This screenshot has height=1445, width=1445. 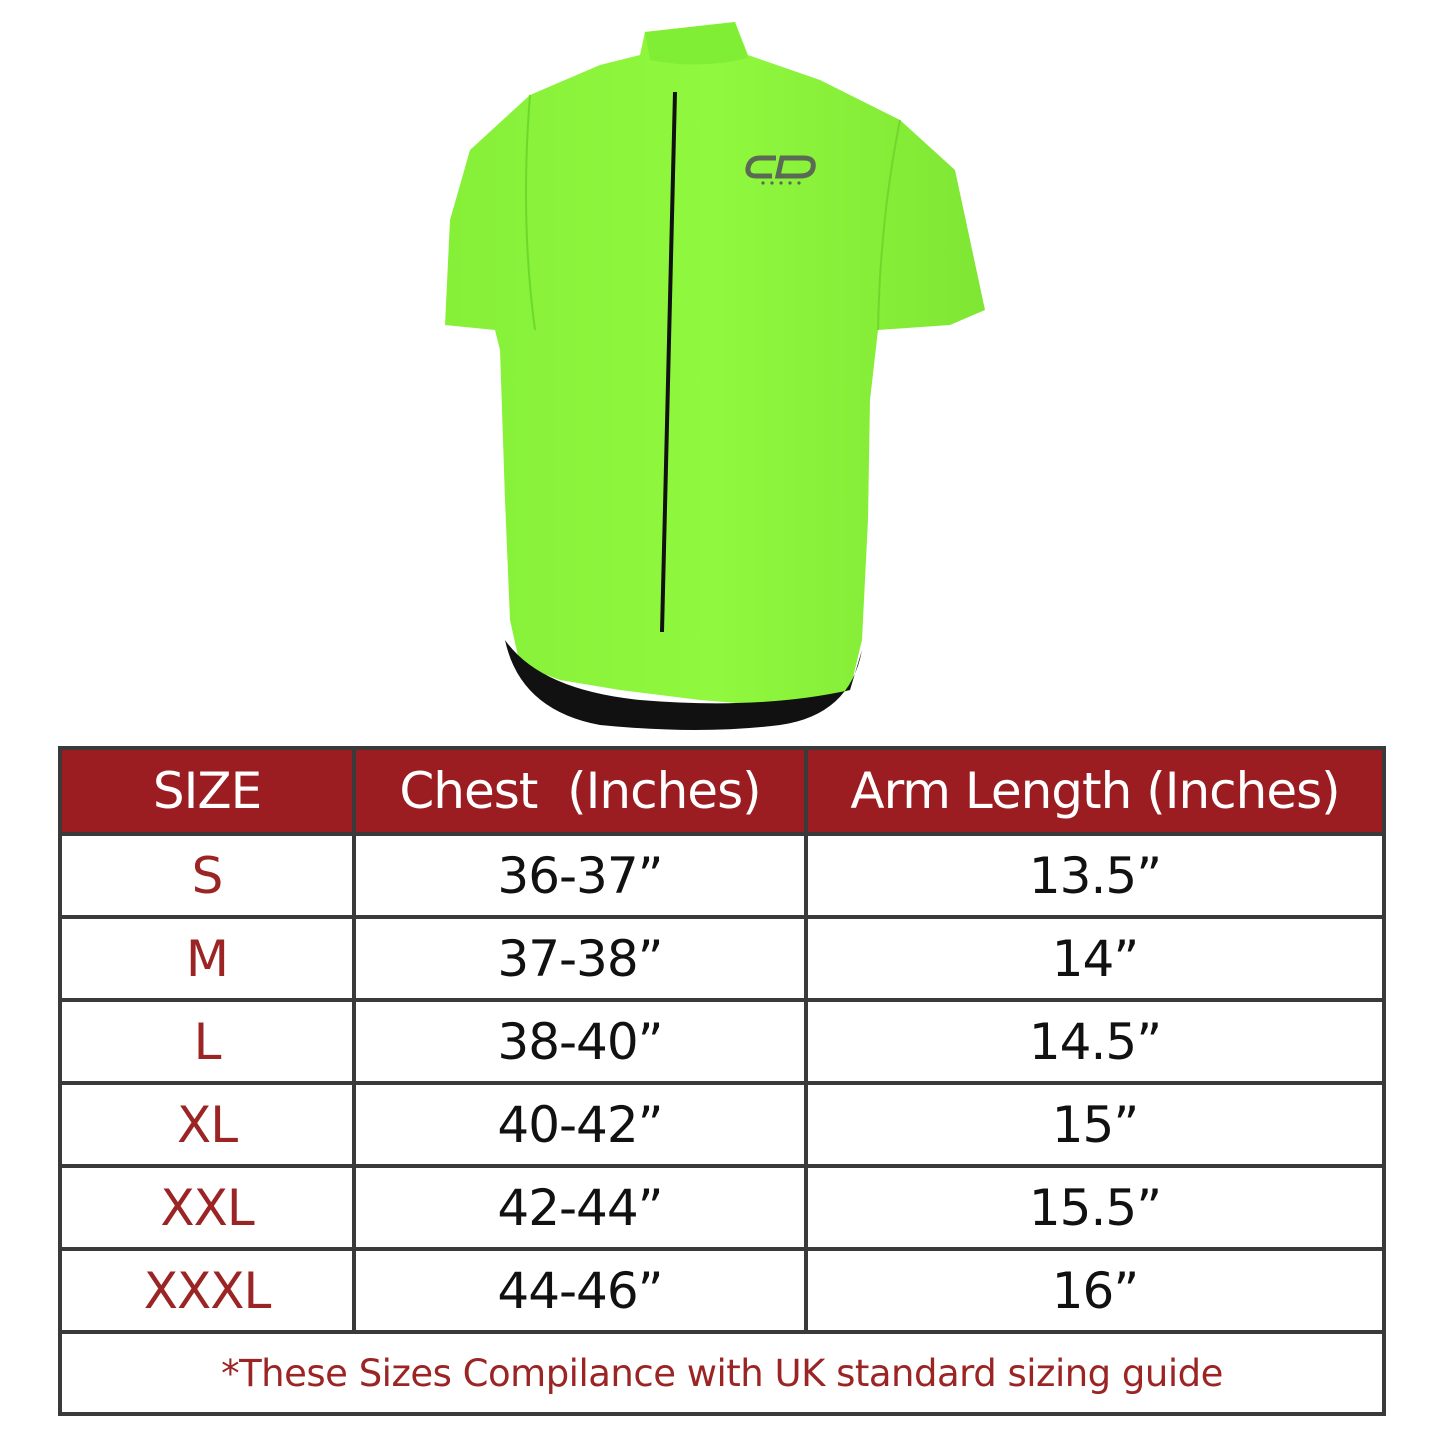 I want to click on size-cell: M, so click(x=207, y=958).